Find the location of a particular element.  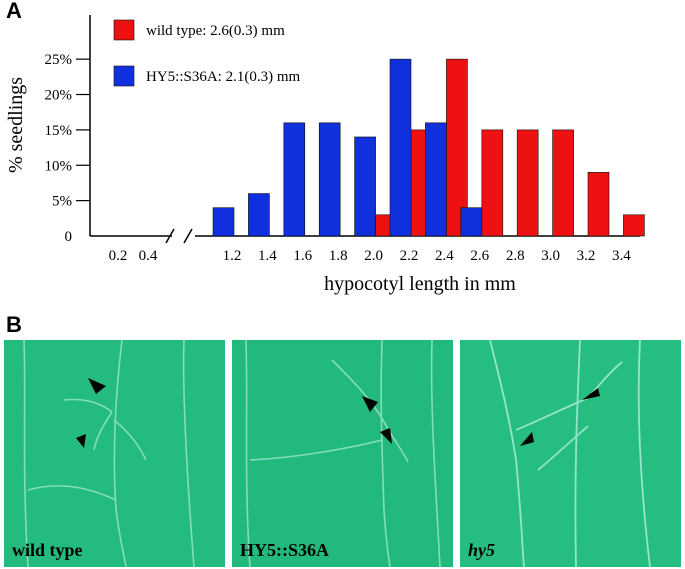

photo-label-hy5-s36a: HY5::S36A is located at coordinates (284, 550).